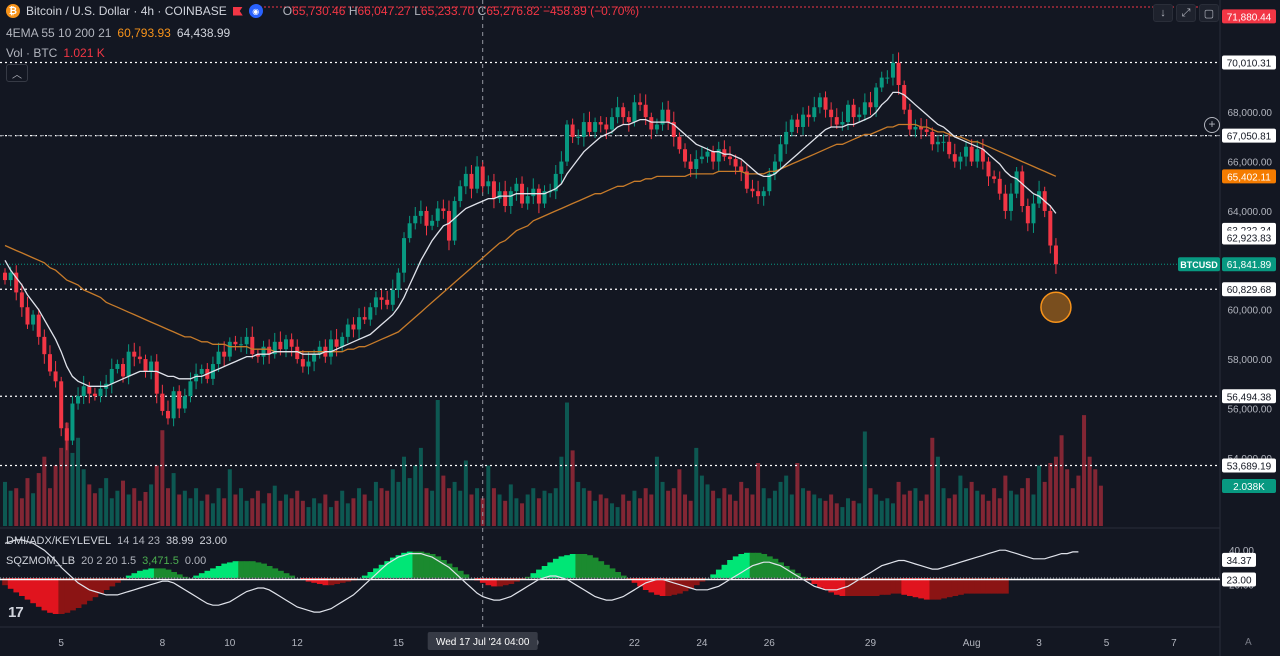 This screenshot has width=1280, height=656. What do you see at coordinates (1248, 642) in the screenshot?
I see `auto-scale-button: A` at bounding box center [1248, 642].